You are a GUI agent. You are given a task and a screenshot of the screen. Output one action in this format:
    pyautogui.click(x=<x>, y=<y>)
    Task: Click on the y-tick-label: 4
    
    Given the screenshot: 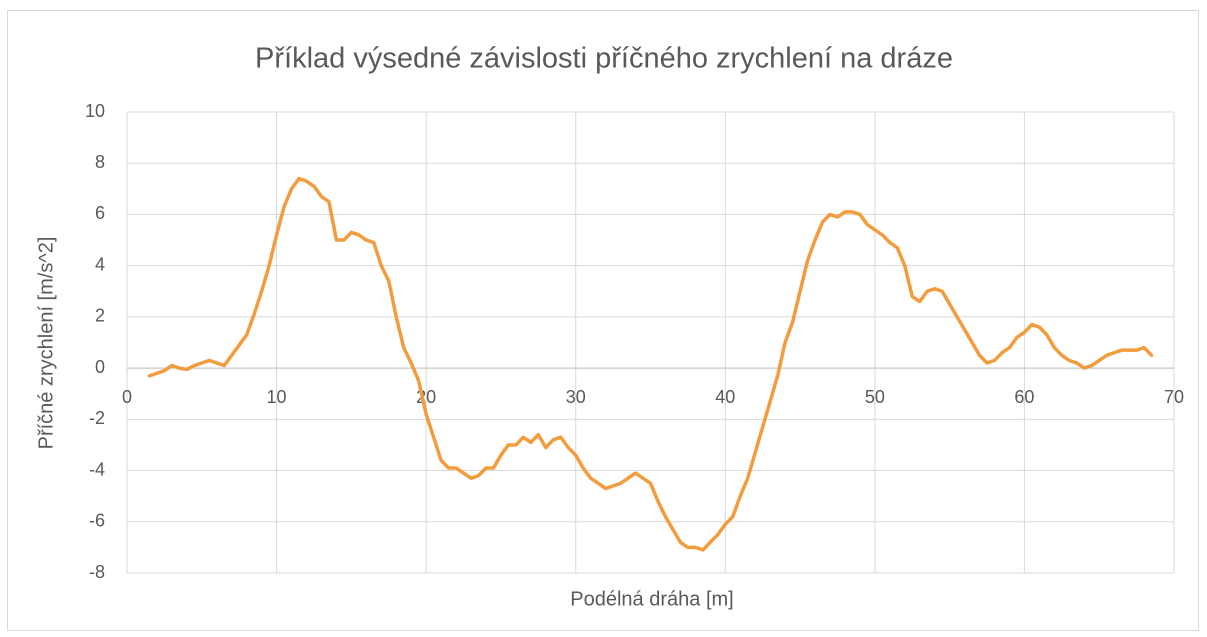 What is the action you would take?
    pyautogui.click(x=100, y=264)
    